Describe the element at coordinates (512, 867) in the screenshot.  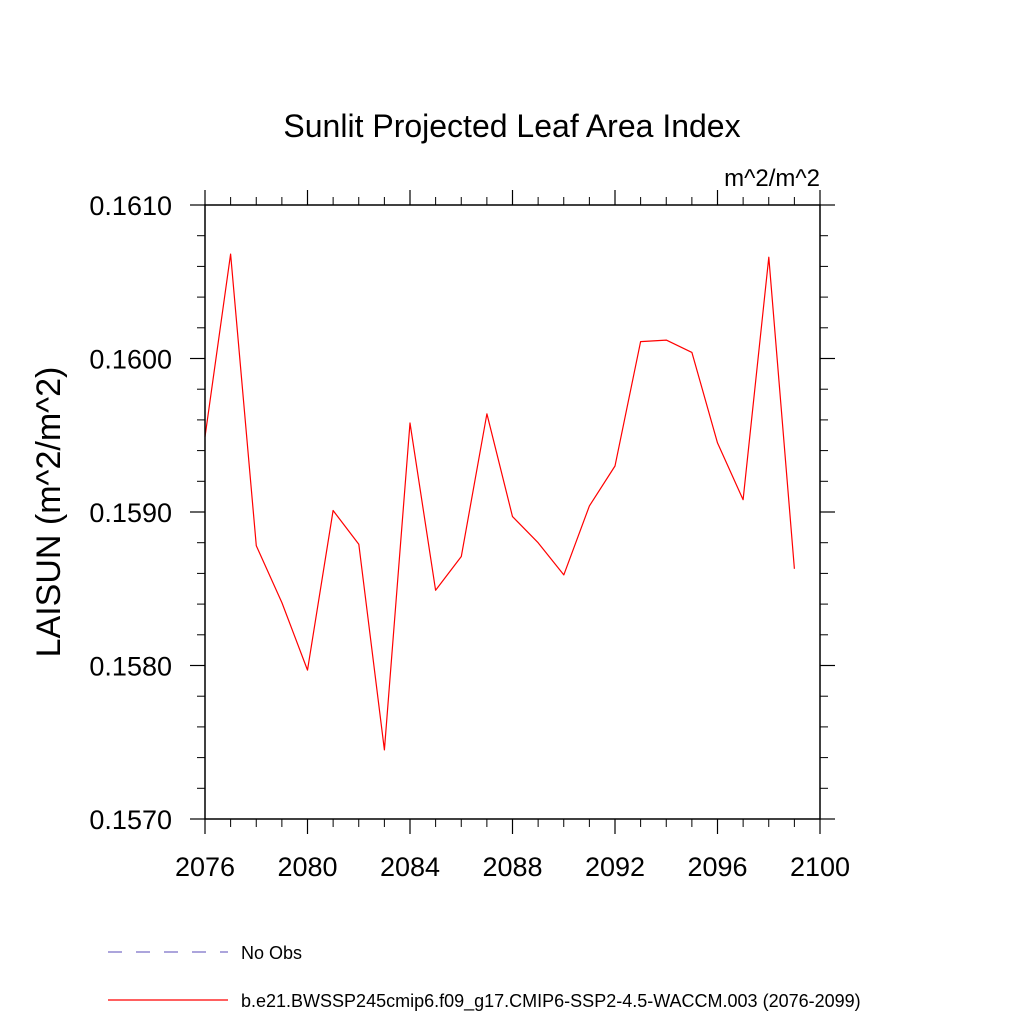
I see `x-tick-label: 2088` at that location.